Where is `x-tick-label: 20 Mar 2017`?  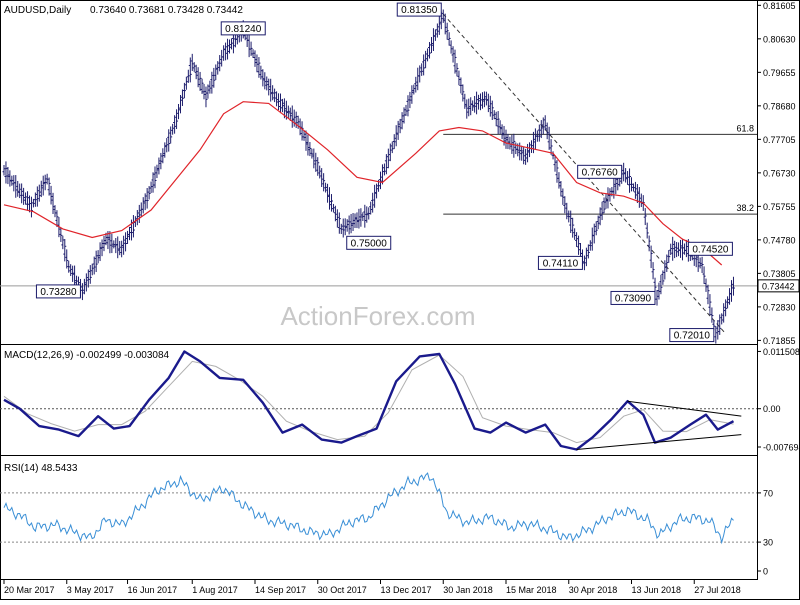
x-tick-label: 20 Mar 2017 is located at coordinates (29, 590).